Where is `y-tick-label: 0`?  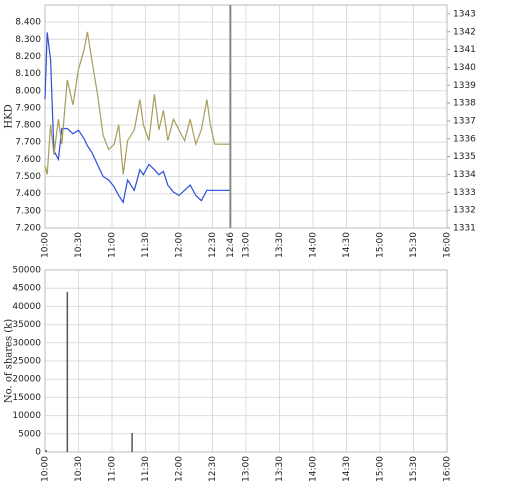
y-tick-label: 0 is located at coordinates (38, 453).